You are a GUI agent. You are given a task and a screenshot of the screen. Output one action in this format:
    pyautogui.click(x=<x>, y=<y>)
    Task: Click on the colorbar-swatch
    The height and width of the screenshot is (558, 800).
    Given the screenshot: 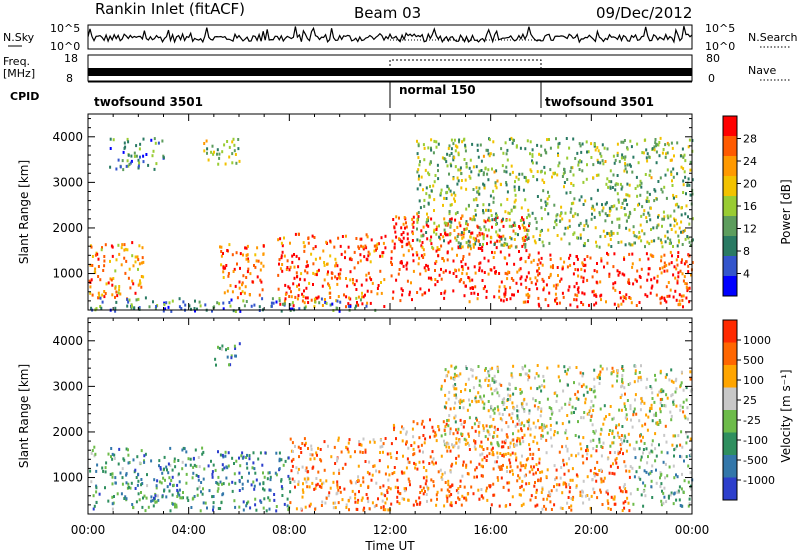 What is the action you would take?
    pyautogui.click(x=730, y=421)
    